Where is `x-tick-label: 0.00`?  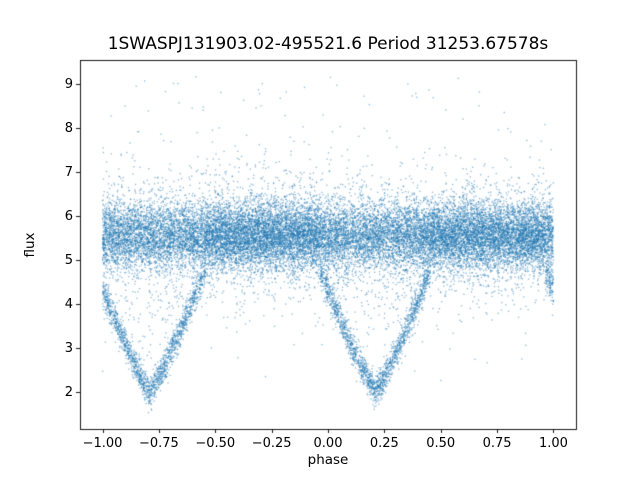
x-tick-label: 0.00 is located at coordinates (328, 443).